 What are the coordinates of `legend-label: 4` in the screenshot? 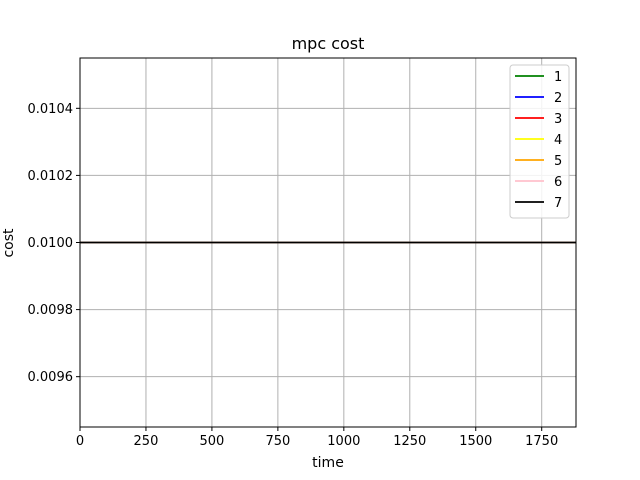 It's located at (558, 140).